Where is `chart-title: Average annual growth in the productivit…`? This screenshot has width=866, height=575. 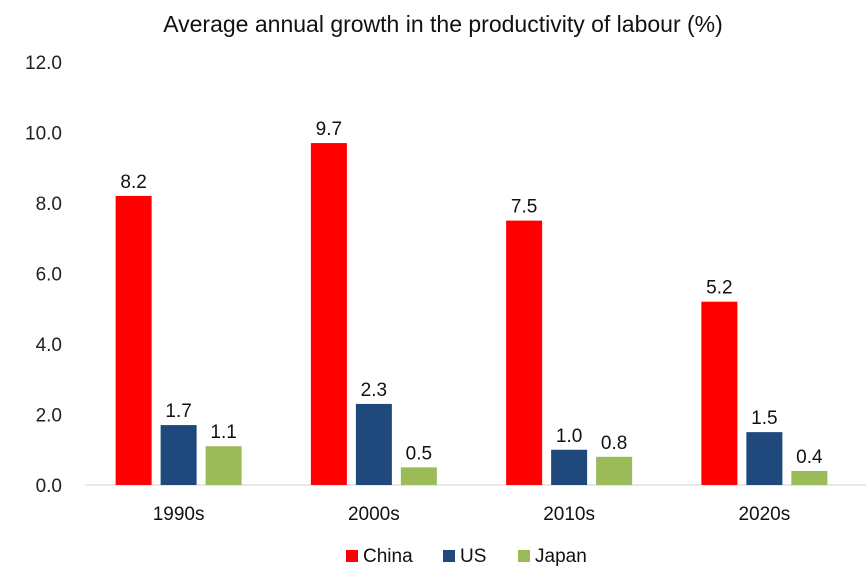
chart-title: Average annual growth in the productivit… is located at coordinates (443, 24).